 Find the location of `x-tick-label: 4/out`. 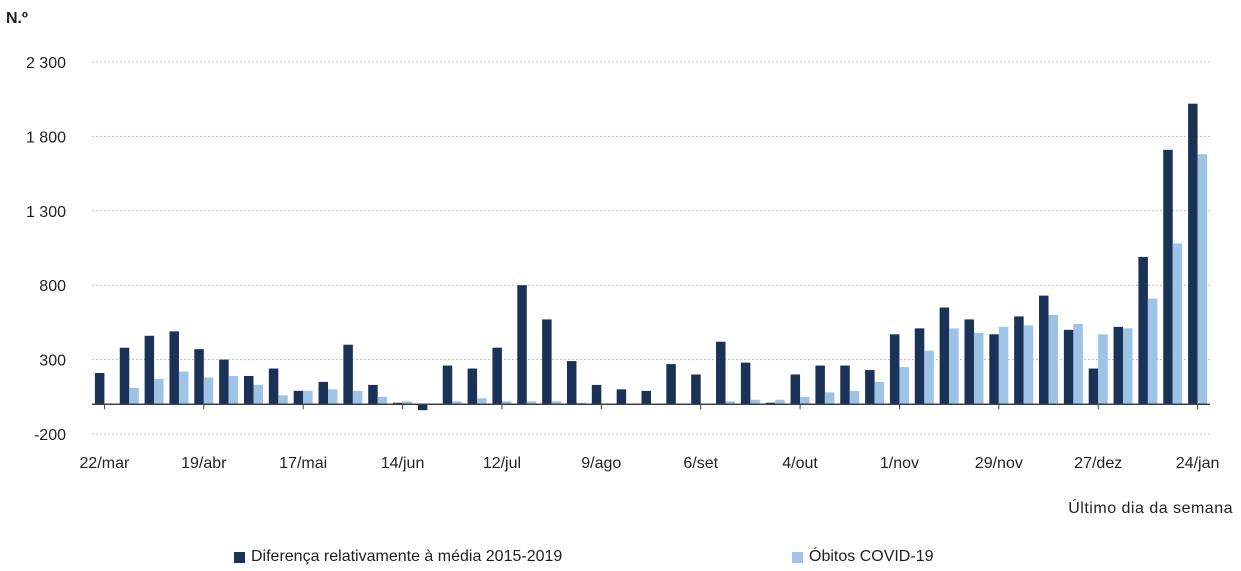

x-tick-label: 4/out is located at coordinates (800, 463).